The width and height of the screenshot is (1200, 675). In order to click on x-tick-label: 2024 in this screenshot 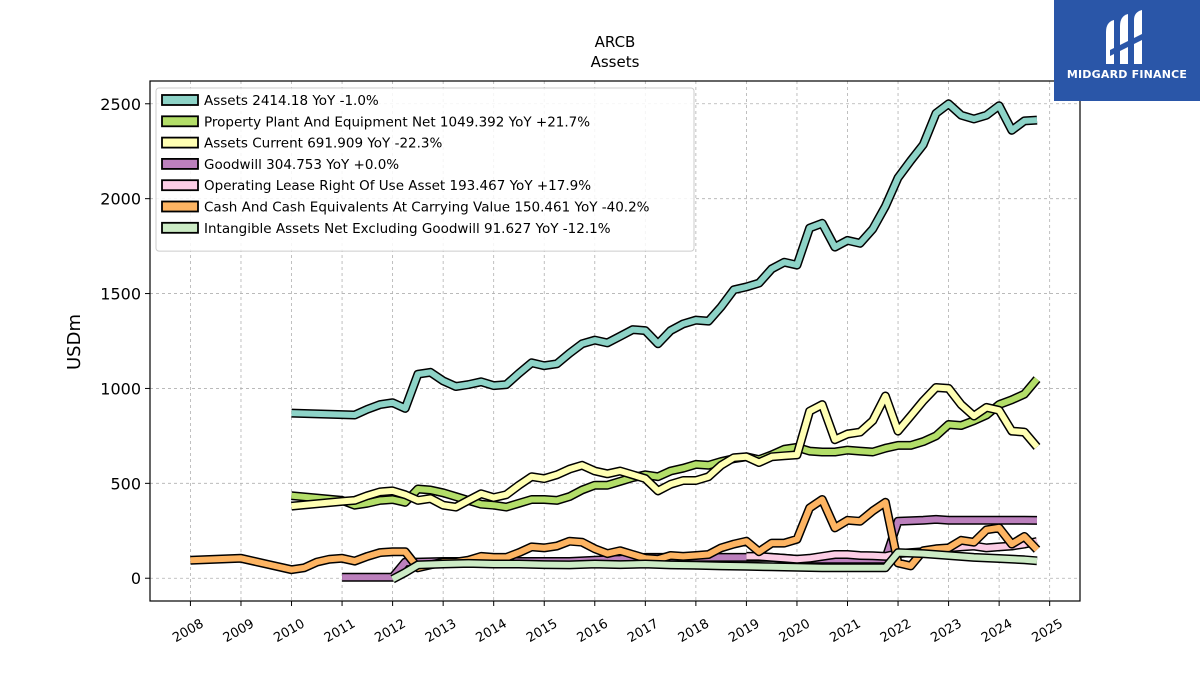, I will do `click(997, 631)`.